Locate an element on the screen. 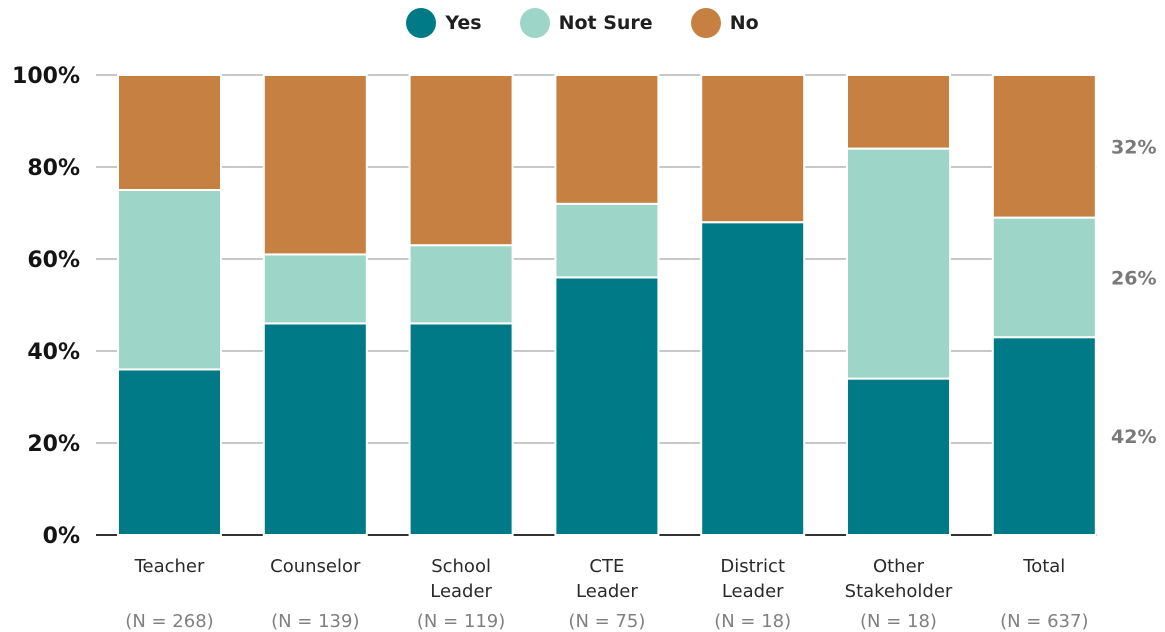 The width and height of the screenshot is (1165, 632). x-category-label: District is located at coordinates (752, 566).